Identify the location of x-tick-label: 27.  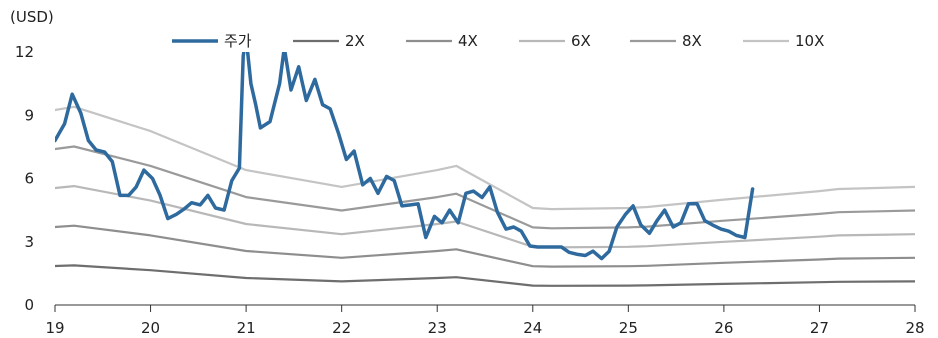
(819, 328).